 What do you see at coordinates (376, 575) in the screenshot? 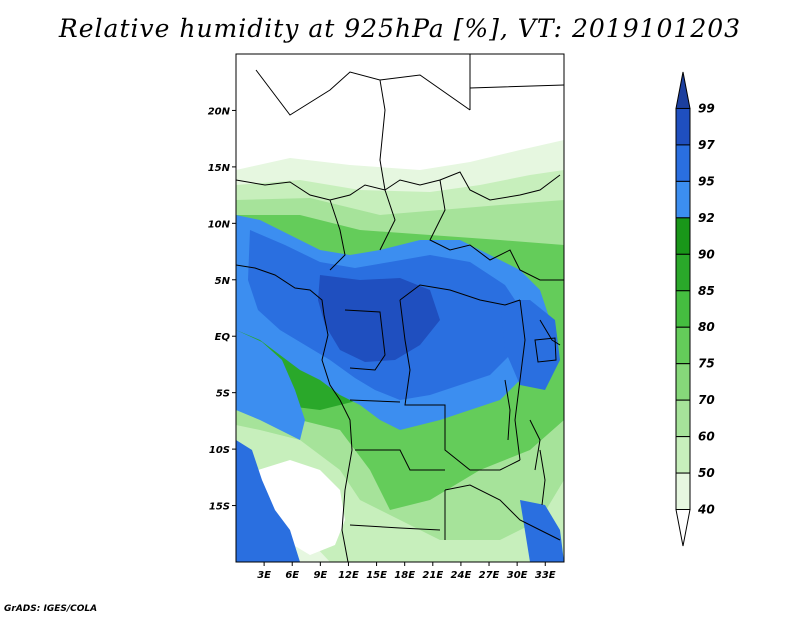
I see `lon-tick-label: 15E` at bounding box center [376, 575].